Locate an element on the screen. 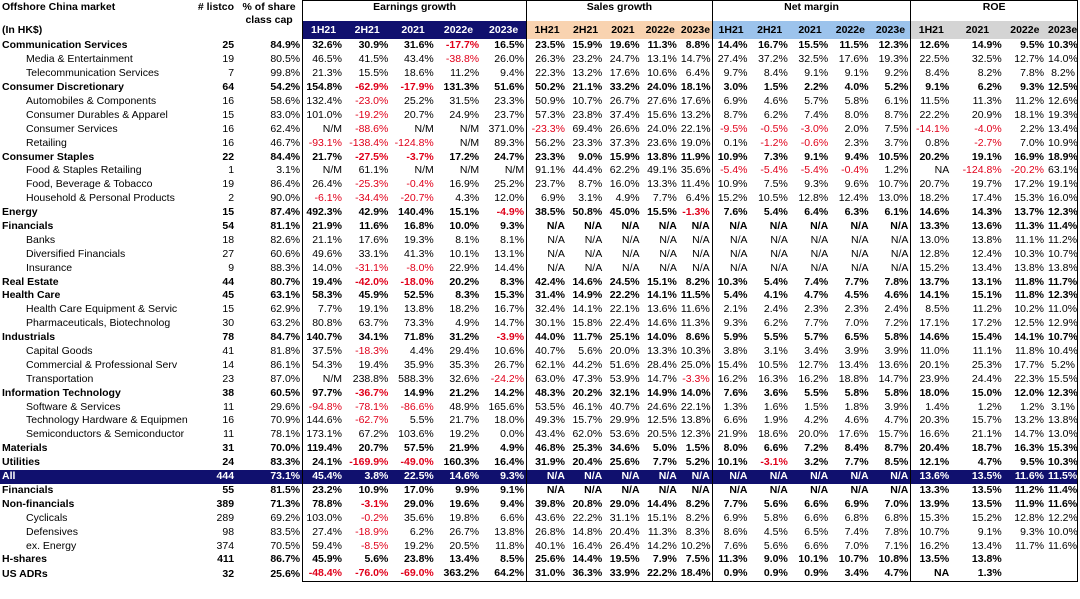 This screenshot has height=599, width=1080. roe-cell: 17.4% is located at coordinates (986, 198).